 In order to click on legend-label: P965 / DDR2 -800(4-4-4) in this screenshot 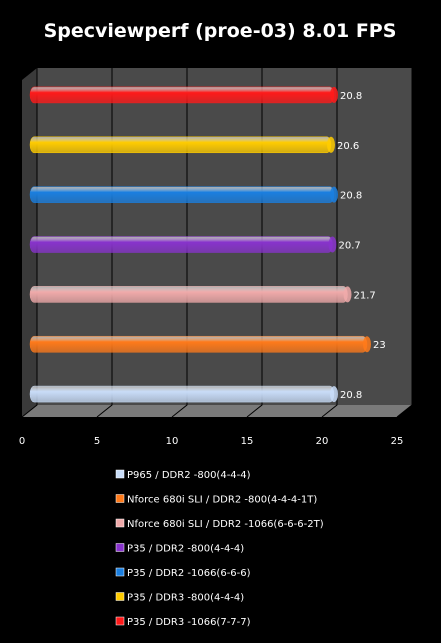, I will do `click(189, 475)`.